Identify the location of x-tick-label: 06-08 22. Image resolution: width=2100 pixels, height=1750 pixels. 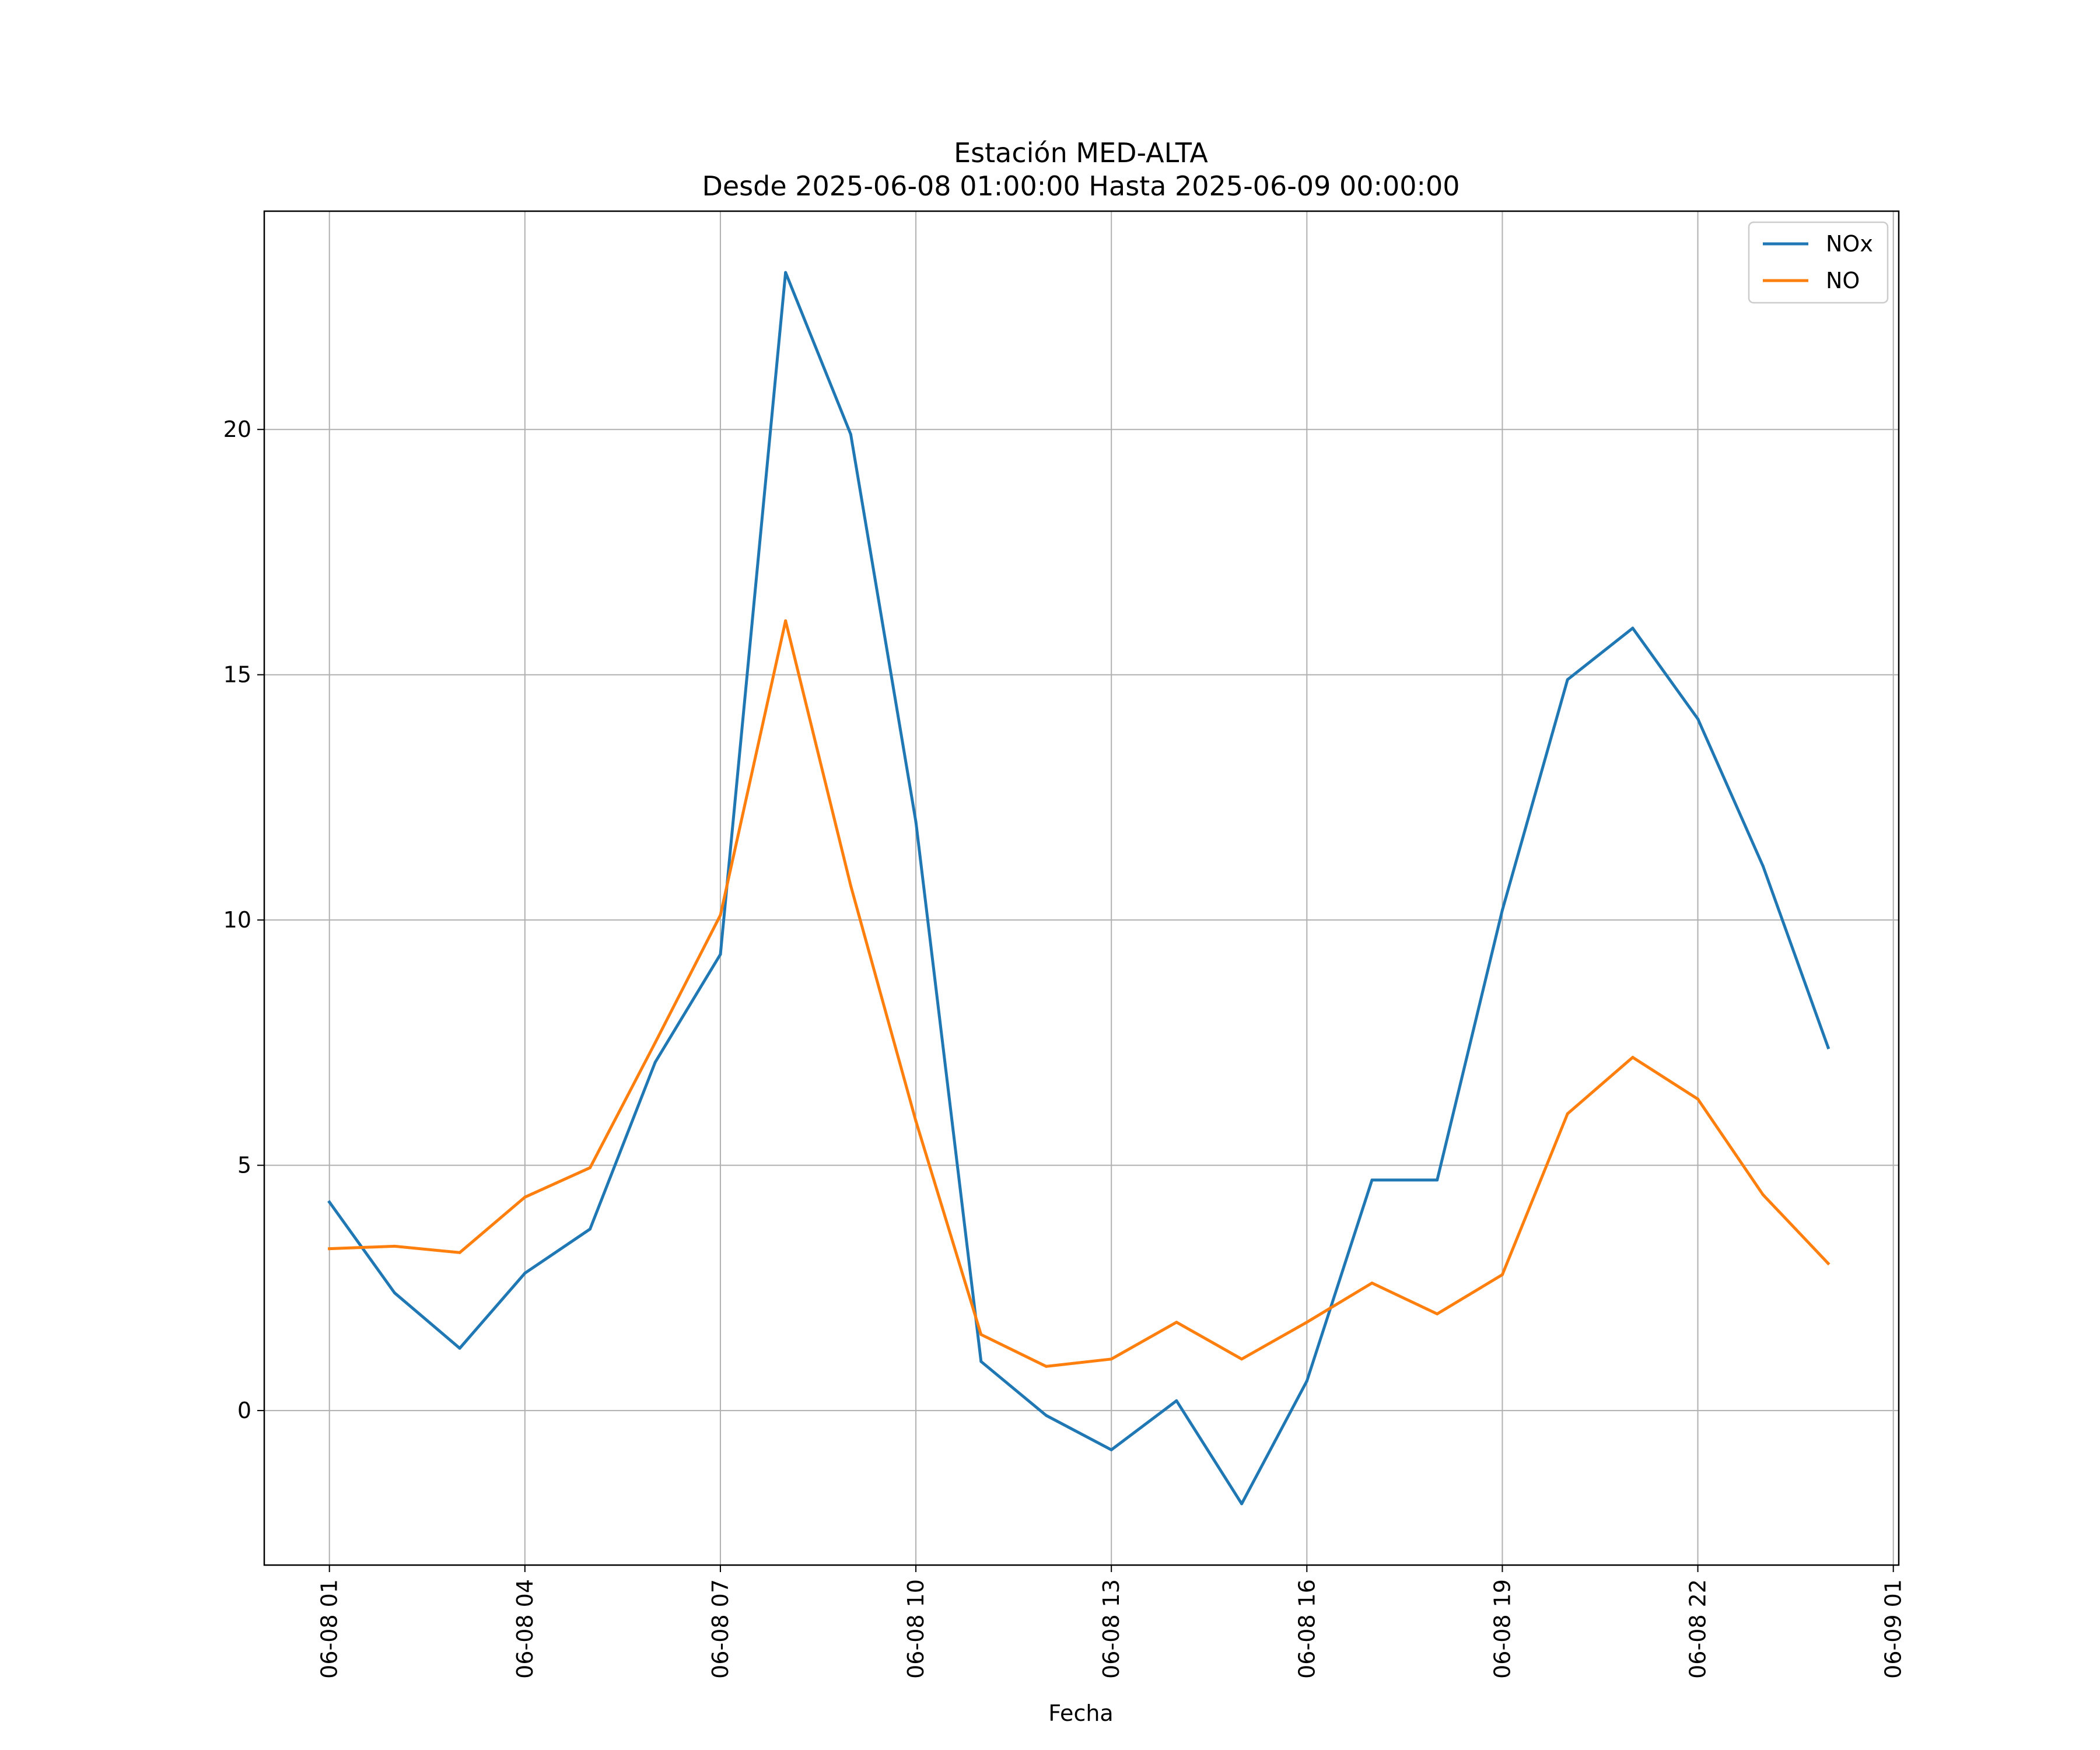
(1698, 1629).